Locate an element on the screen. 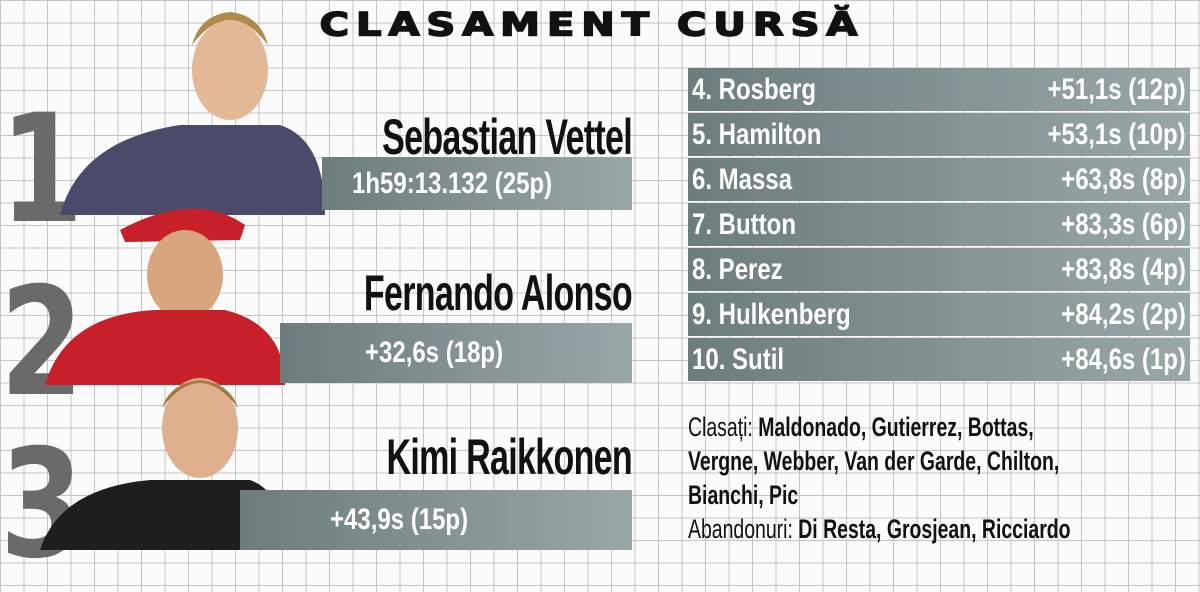  standing-result: +53,1s (10p) is located at coordinates (1116, 134).